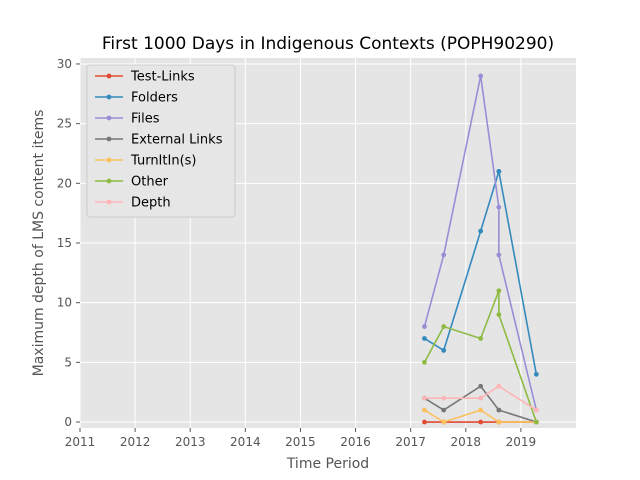 The height and width of the screenshot is (480, 640). Describe the element at coordinates (68, 422) in the screenshot. I see `y-tick-label: 0` at that location.